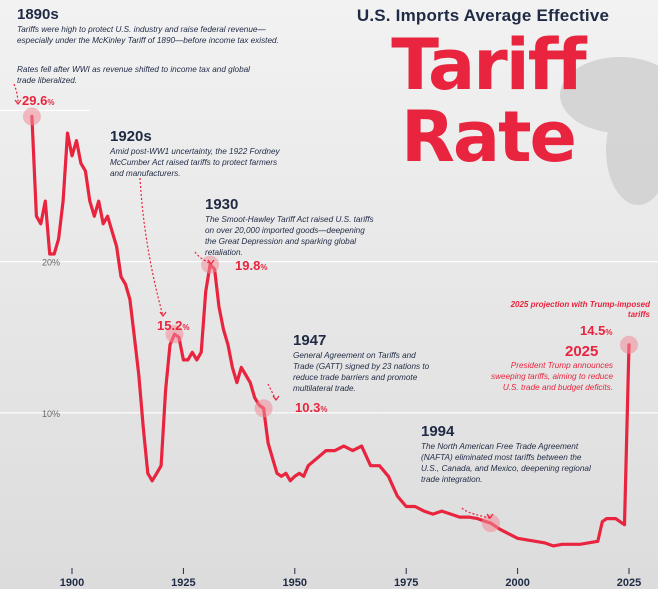 The width and height of the screenshot is (658, 589). I want to click on annotation-1930-era: 1930, so click(222, 204).